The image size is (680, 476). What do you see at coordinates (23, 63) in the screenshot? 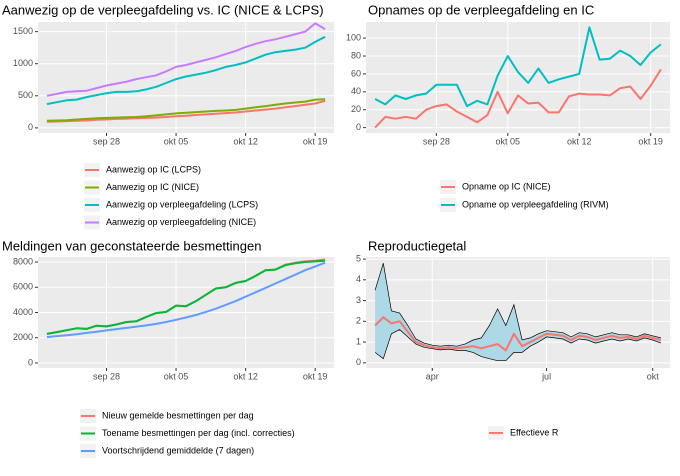
I see `y-tick-label: 1000` at bounding box center [23, 63].